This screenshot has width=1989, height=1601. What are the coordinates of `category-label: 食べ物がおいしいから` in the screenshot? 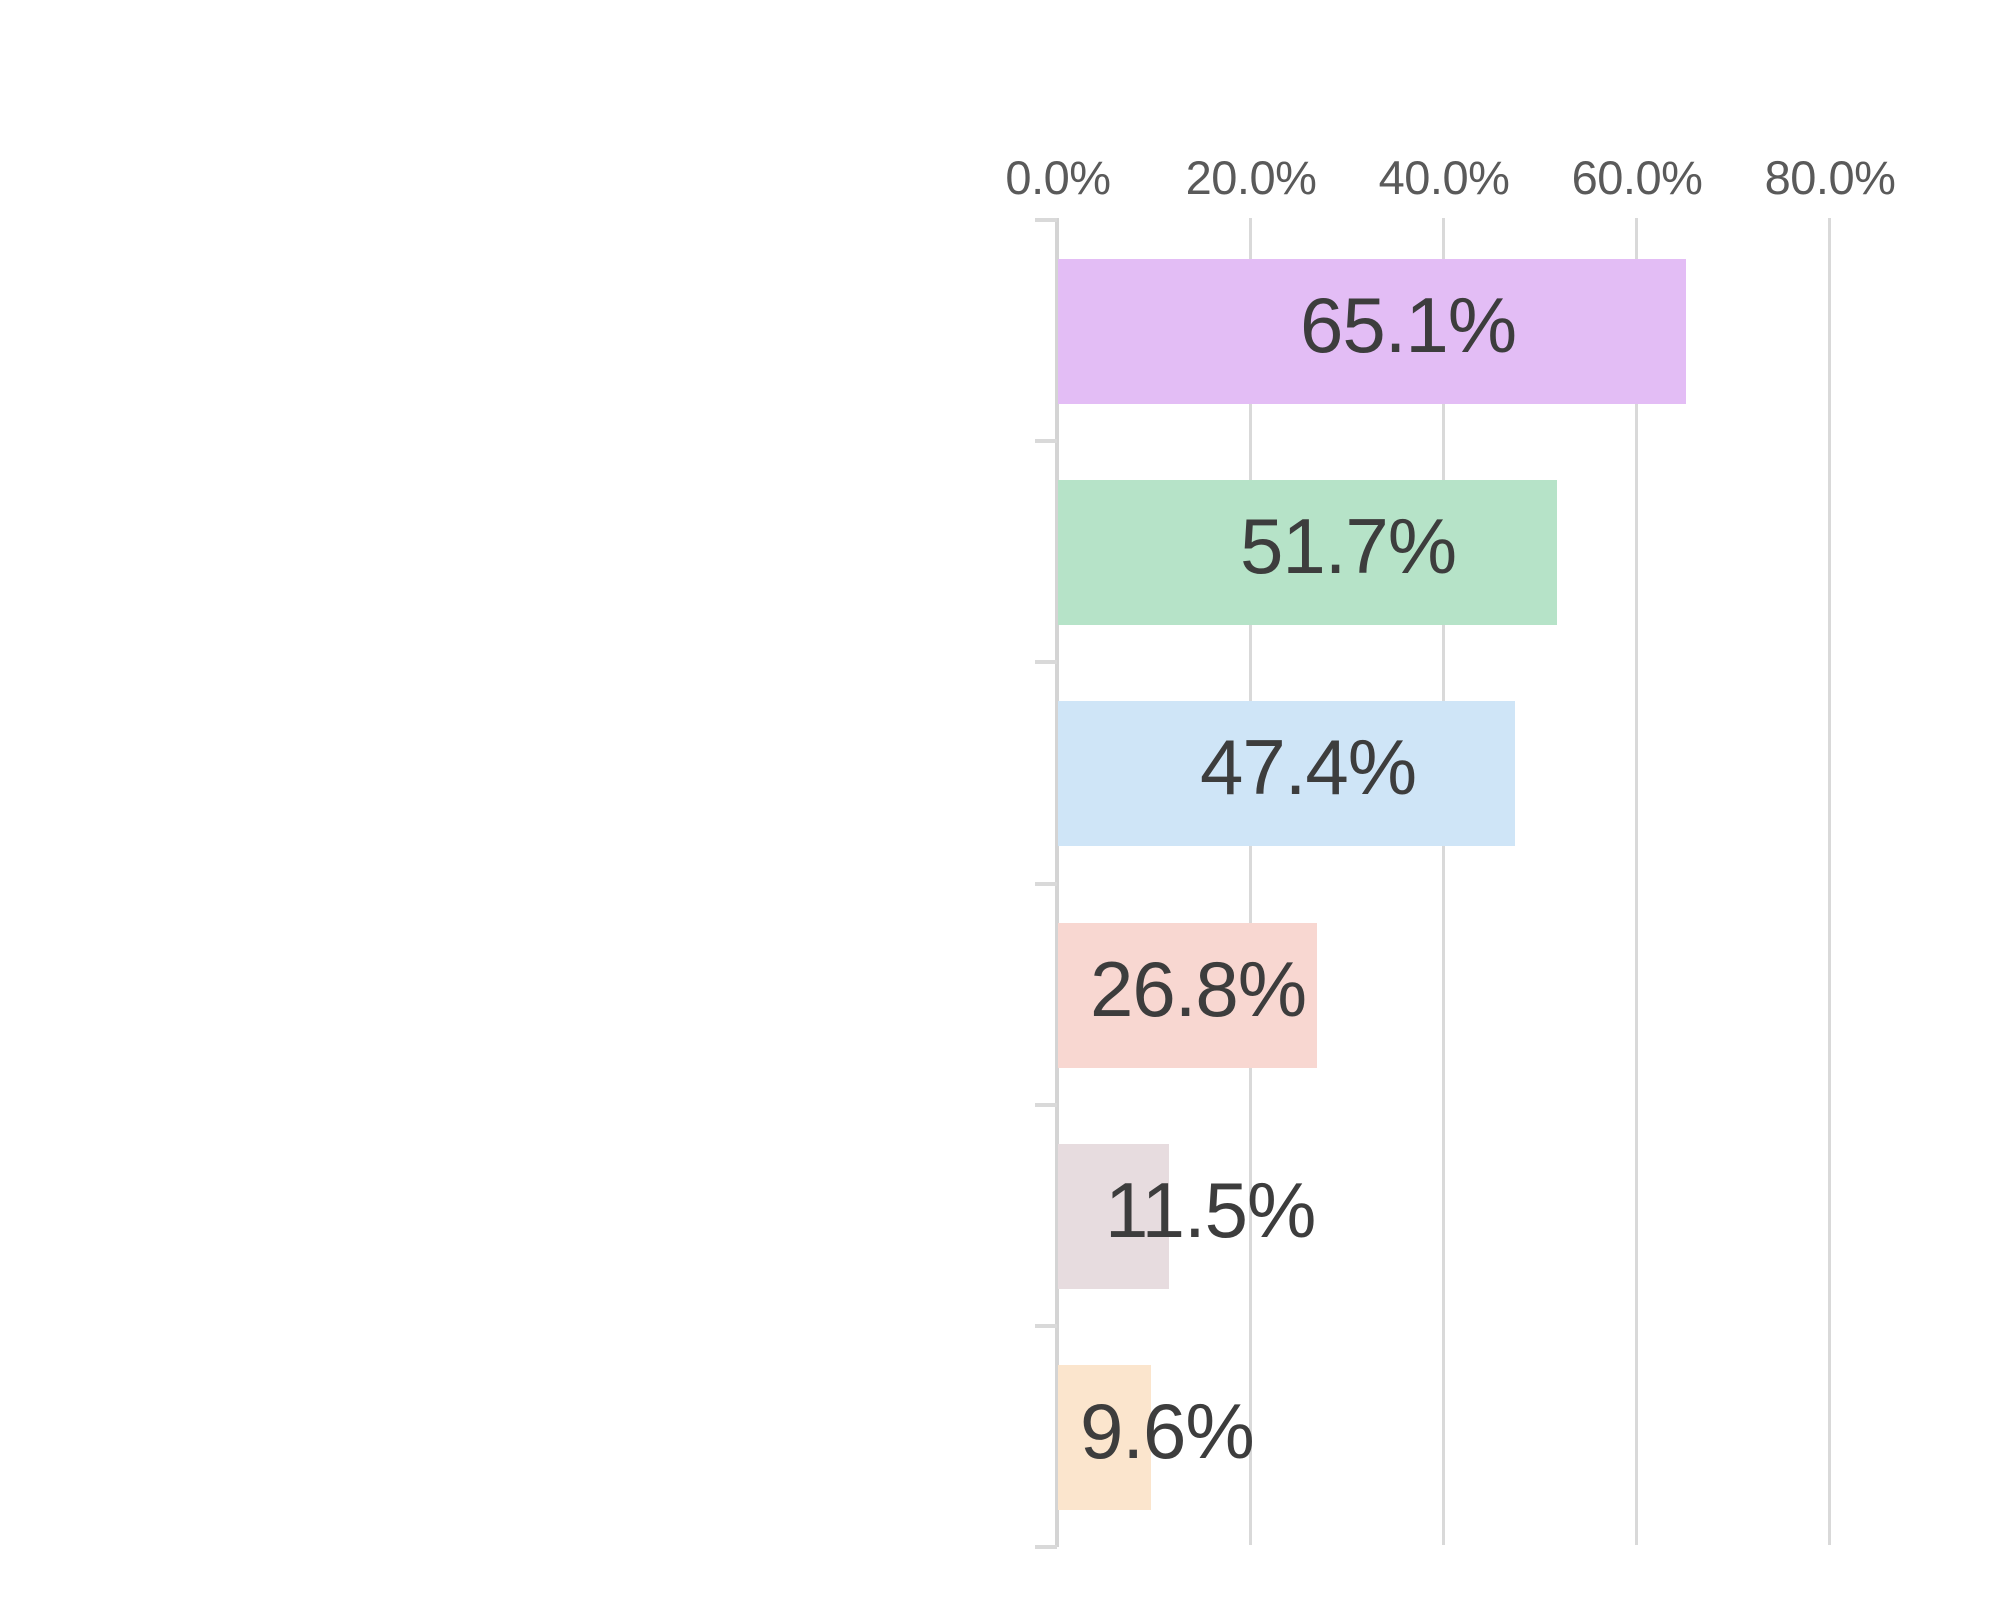 It's located at (23, 312).